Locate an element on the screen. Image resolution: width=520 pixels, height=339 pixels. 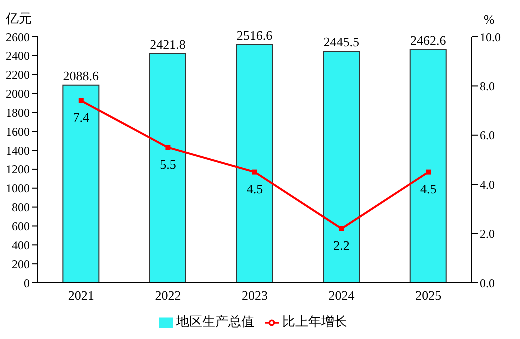
y-tick-label: 2400 is located at coordinates (18, 56).